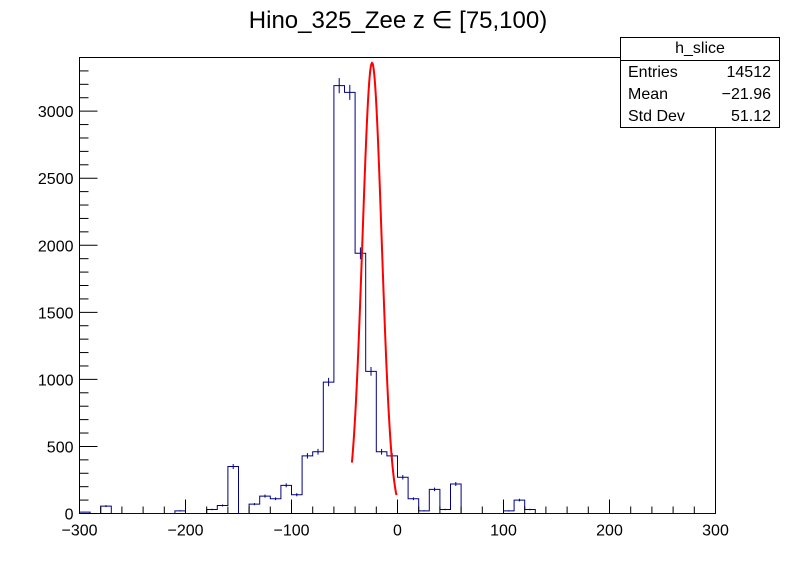  I want to click on stats-row-mean: Mean −21.96, so click(700, 94).